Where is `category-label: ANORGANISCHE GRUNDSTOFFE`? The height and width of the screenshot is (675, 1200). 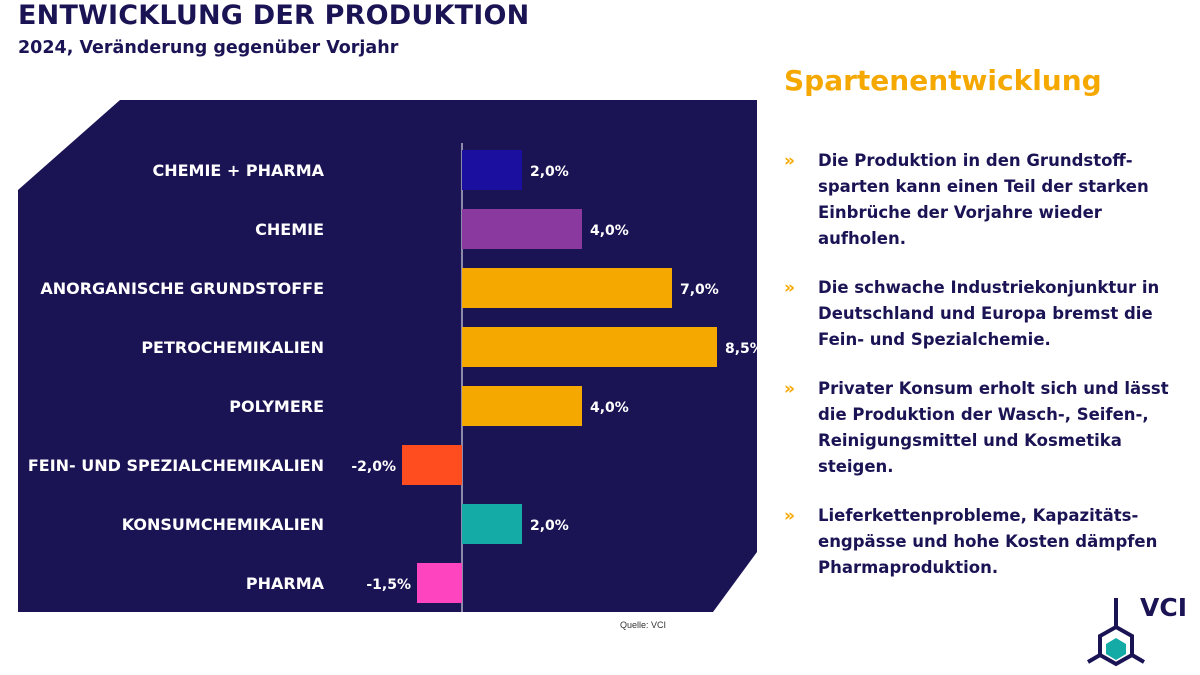
category-label: ANORGANISCHE GRUNDSTOFFE is located at coordinates (182, 288).